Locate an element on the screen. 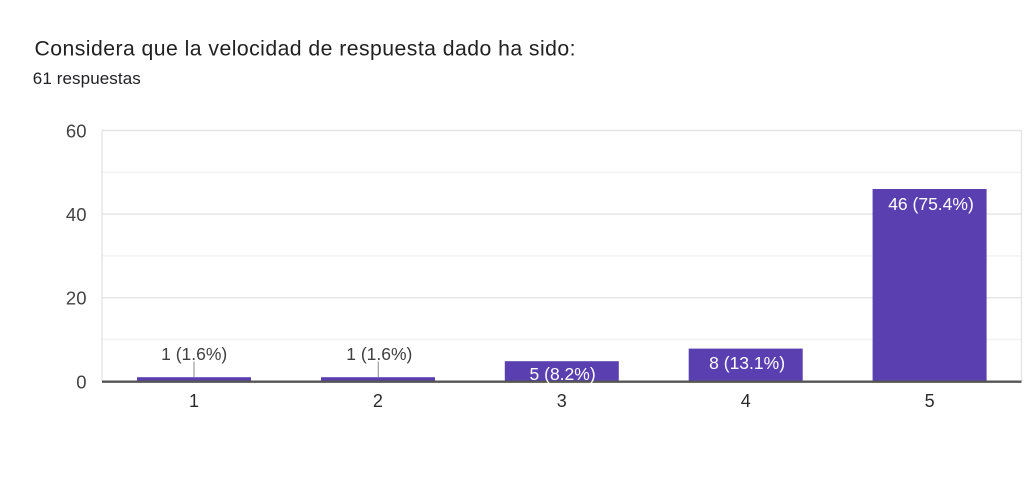 The height and width of the screenshot is (491, 1024). svg-text: 40 is located at coordinates (76, 214).